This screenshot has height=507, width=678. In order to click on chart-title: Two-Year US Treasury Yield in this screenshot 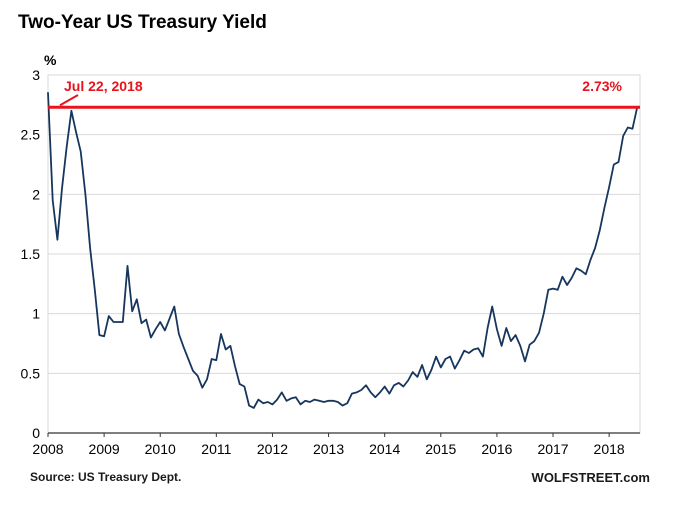, I will do `click(142, 22)`.